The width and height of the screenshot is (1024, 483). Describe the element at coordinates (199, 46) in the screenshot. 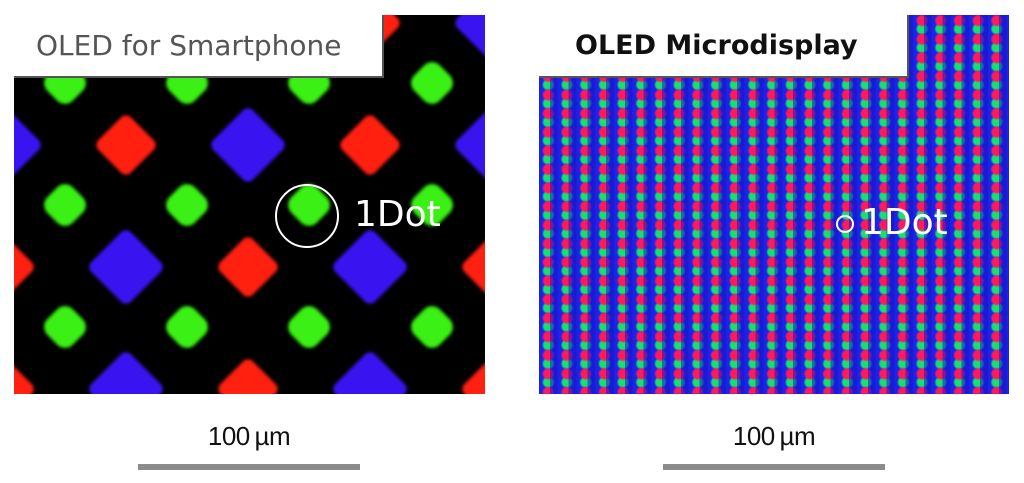

I see `smartphone-oled-title: OLED for Smartphone` at that location.